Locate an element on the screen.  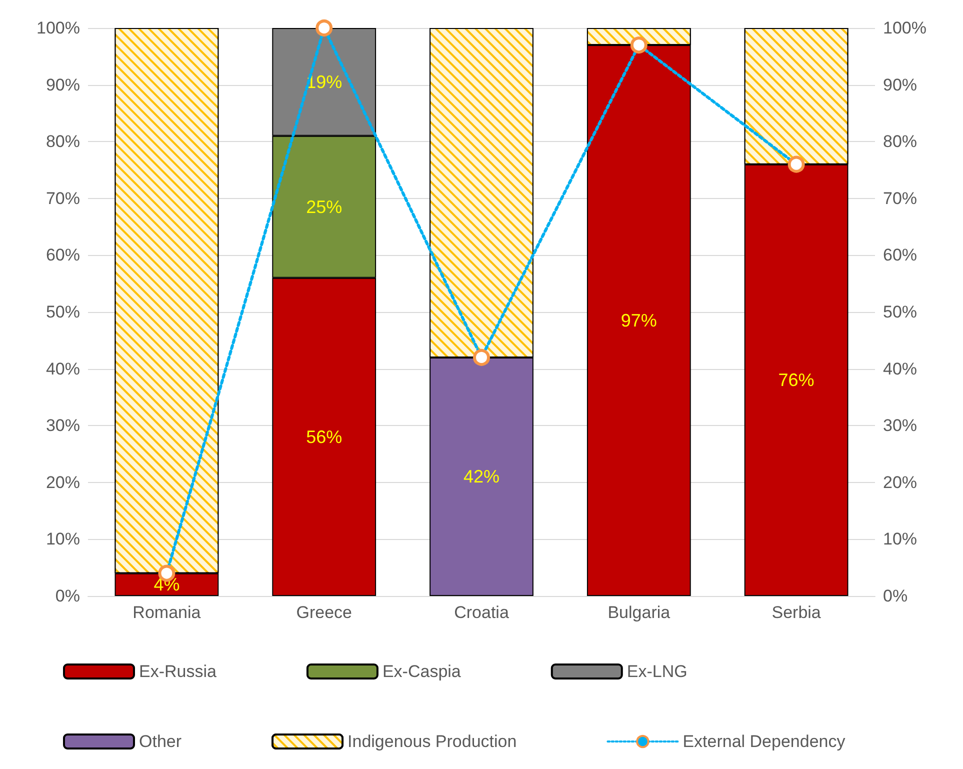
y2-tick-label: 0% is located at coordinates (895, 596).